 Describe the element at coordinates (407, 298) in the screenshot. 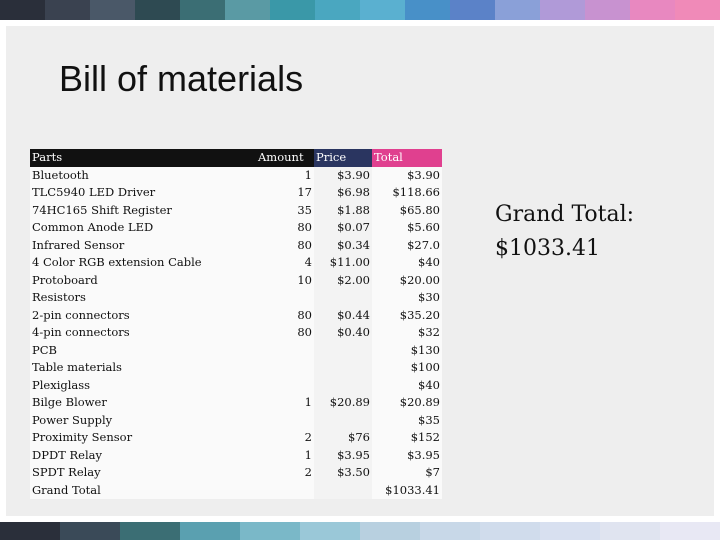

I see `total-cell: $30` at that location.